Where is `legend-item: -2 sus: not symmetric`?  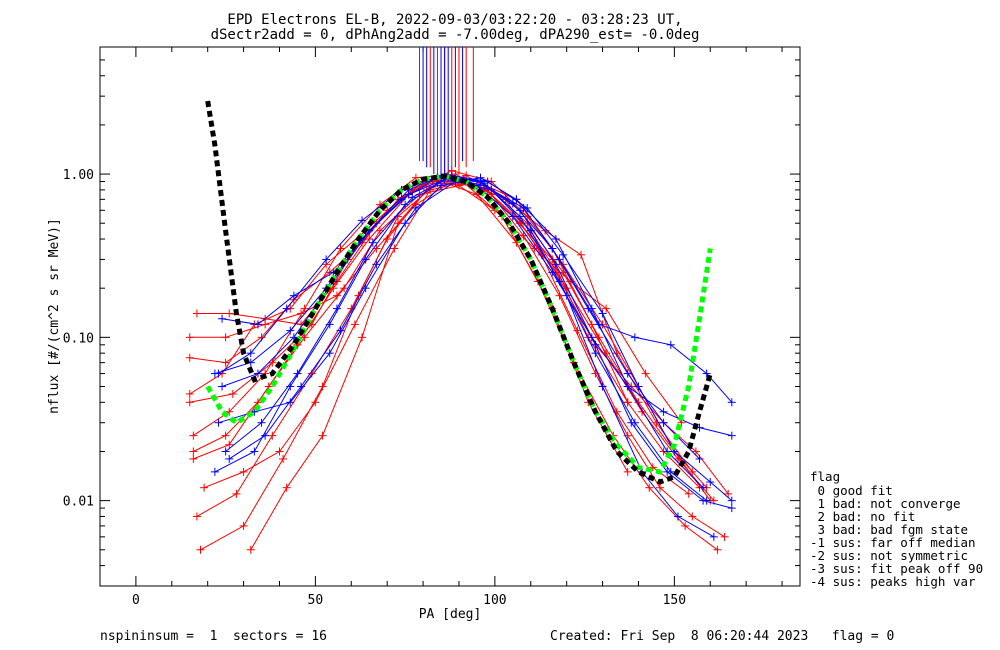 legend-item: -2 sus: not symmetric is located at coordinates (889, 555).